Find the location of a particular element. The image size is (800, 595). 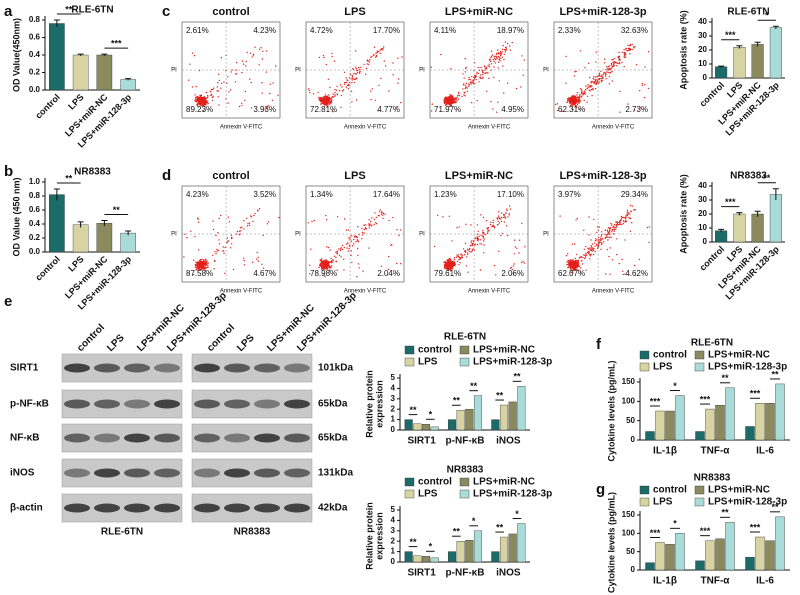

lane-label: LPS is located at coordinates (246, 343).